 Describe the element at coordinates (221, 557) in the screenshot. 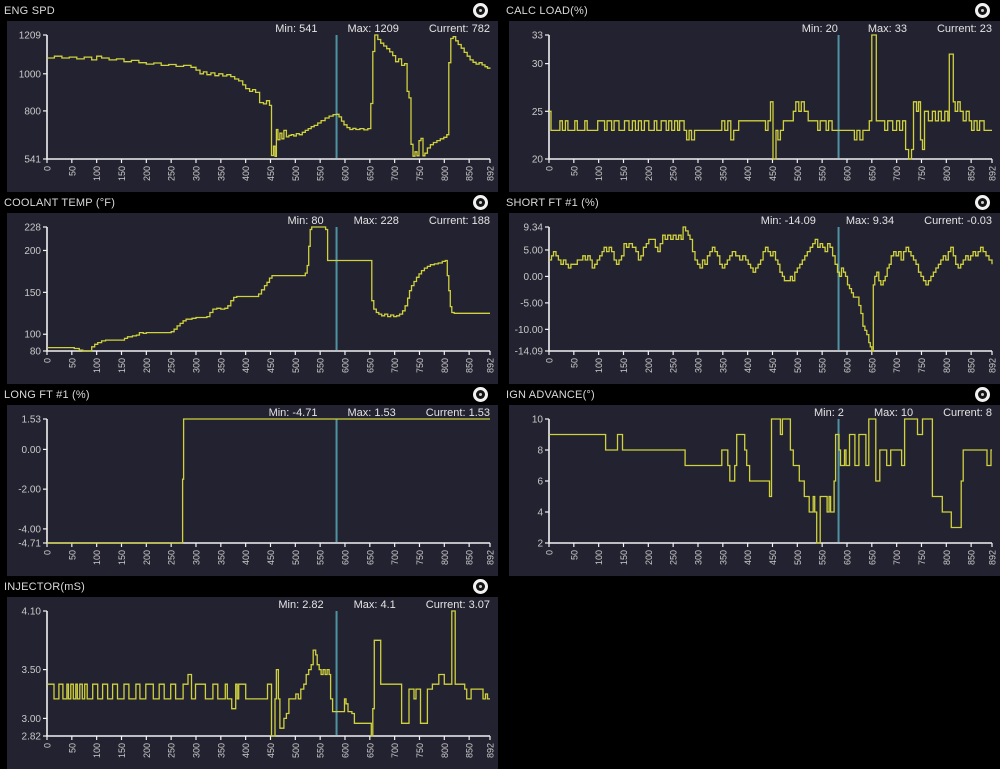

I see `svg-text: 350` at that location.